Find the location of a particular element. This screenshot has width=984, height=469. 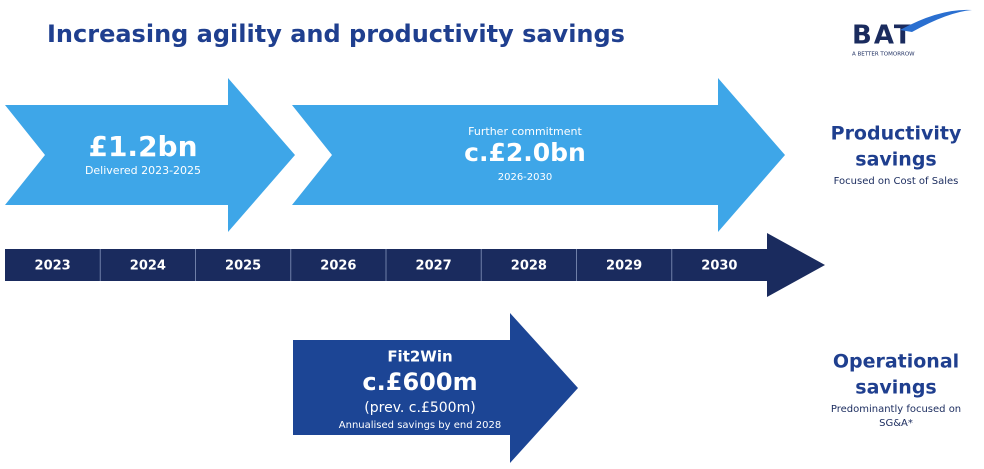

year-label: 2023 is located at coordinates (53, 266).